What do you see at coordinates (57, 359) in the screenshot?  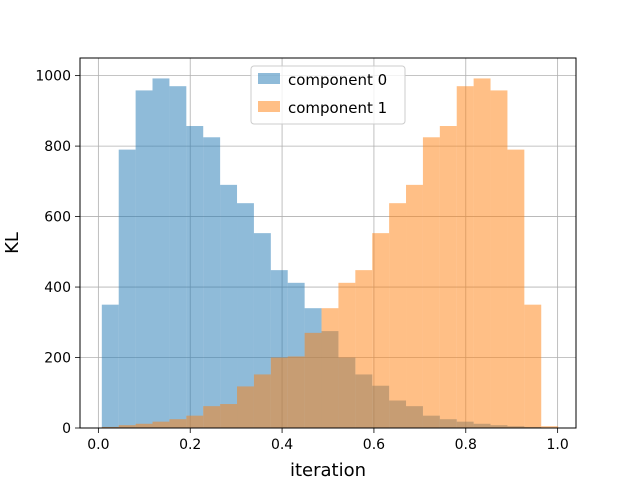 I see `y-tick-label: 200` at bounding box center [57, 359].